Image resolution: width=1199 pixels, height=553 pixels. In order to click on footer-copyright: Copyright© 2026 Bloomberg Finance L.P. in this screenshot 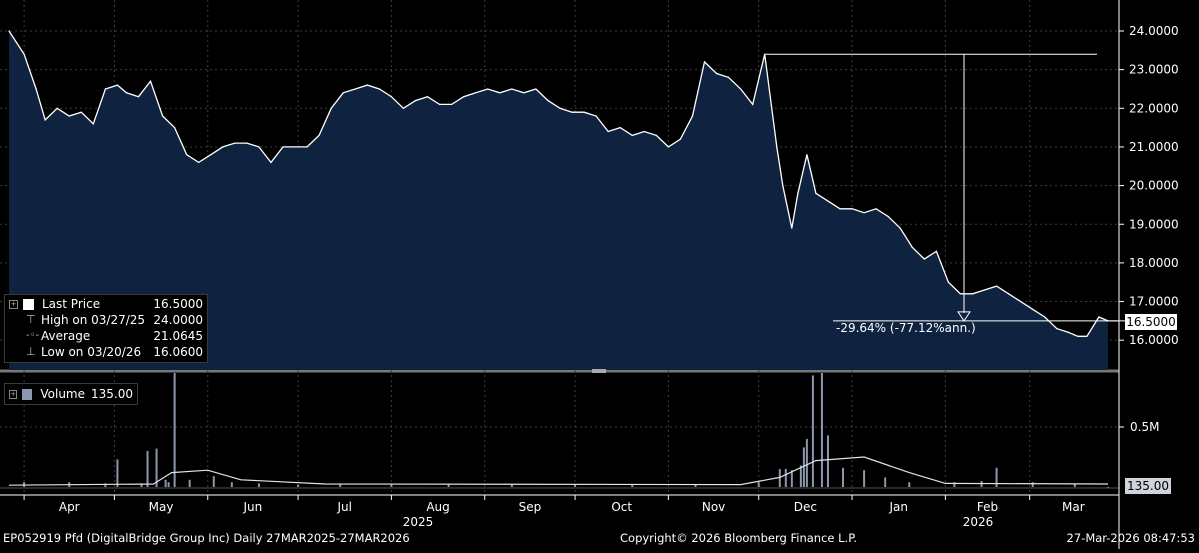, I will do `click(738, 538)`.